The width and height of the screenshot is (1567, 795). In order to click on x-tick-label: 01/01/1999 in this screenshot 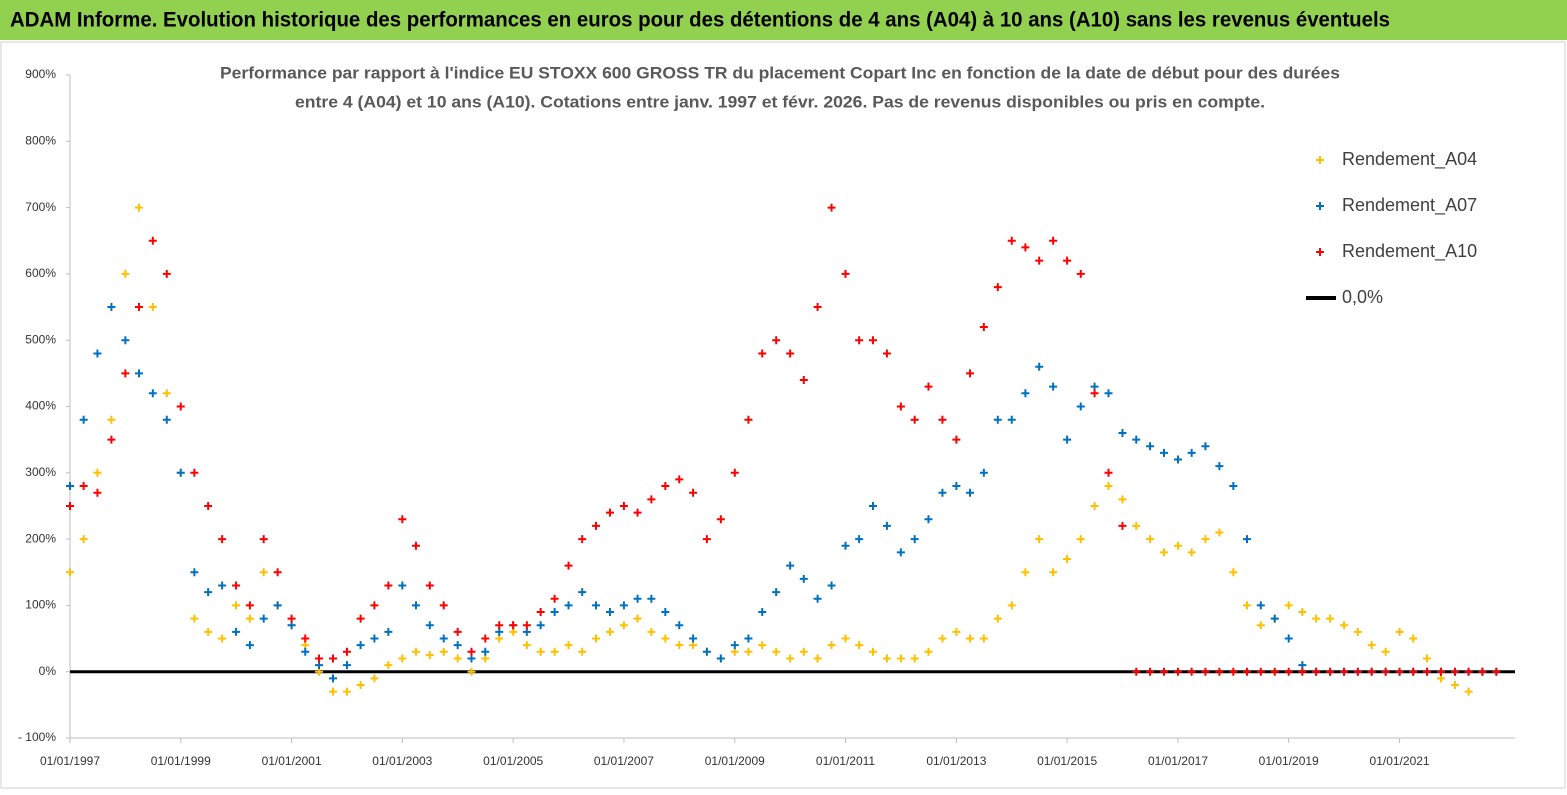, I will do `click(181, 761)`.